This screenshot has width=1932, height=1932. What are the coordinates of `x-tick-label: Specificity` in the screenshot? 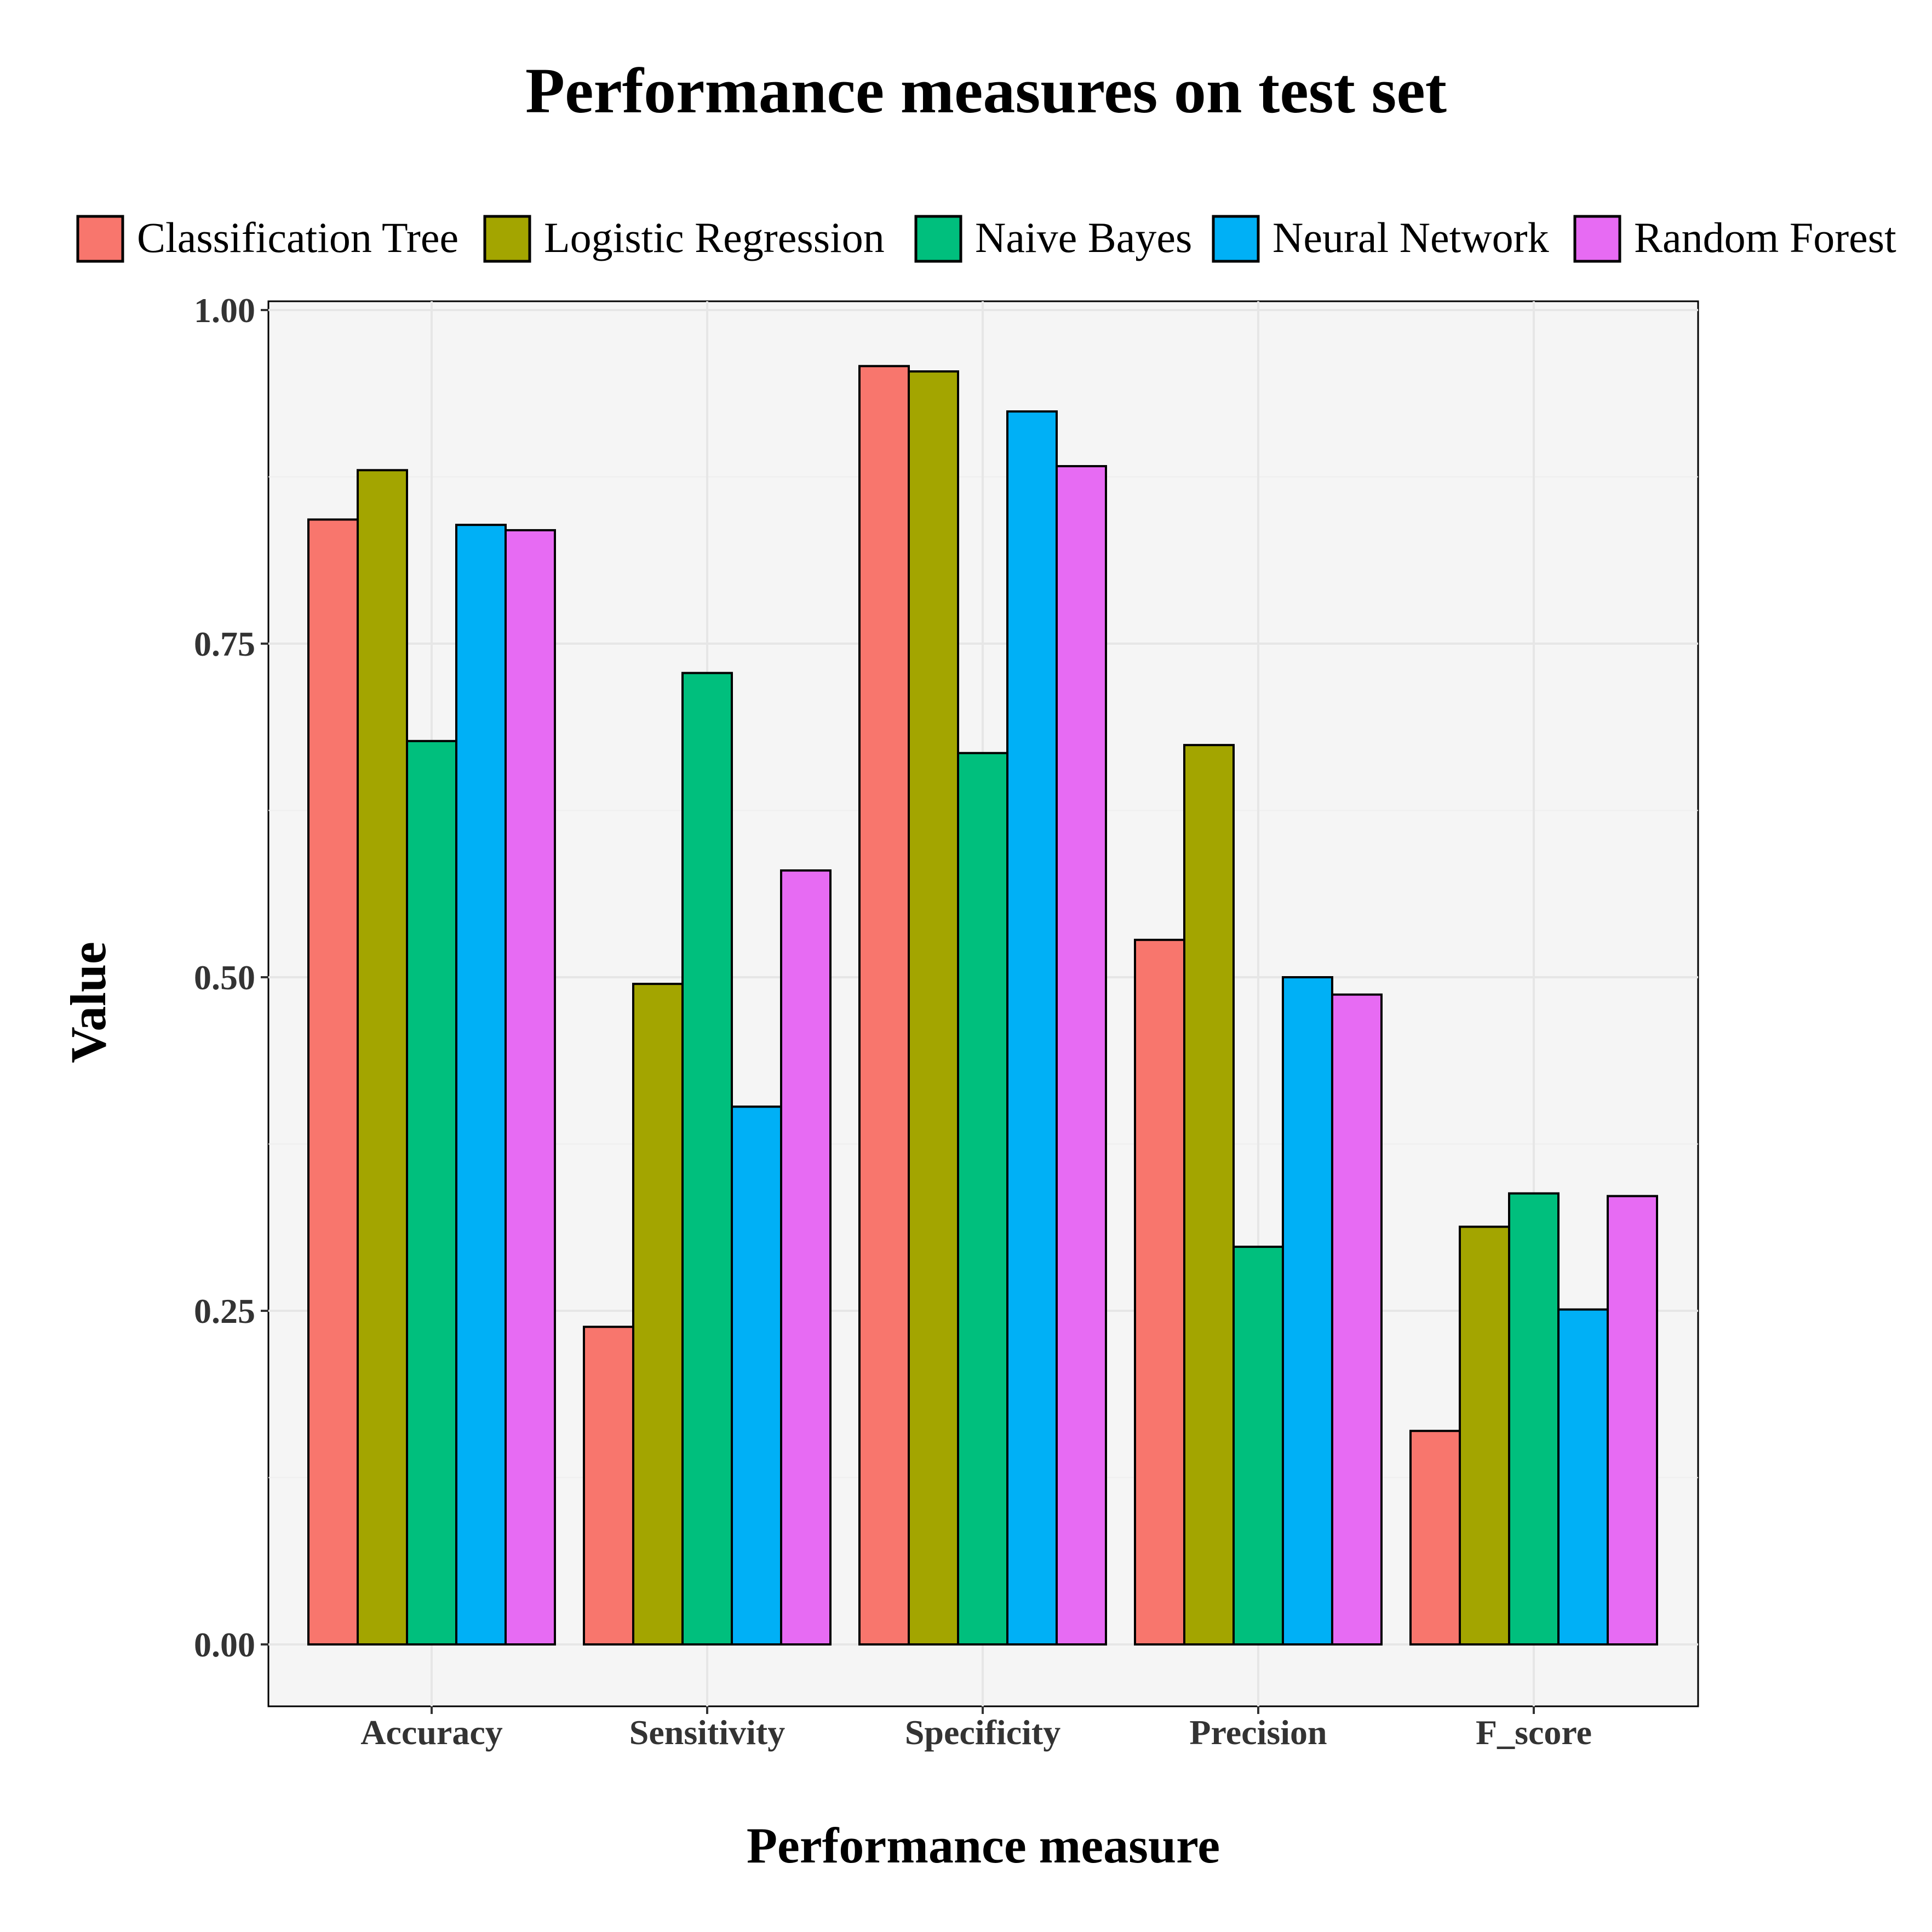 It's located at (983, 1733).